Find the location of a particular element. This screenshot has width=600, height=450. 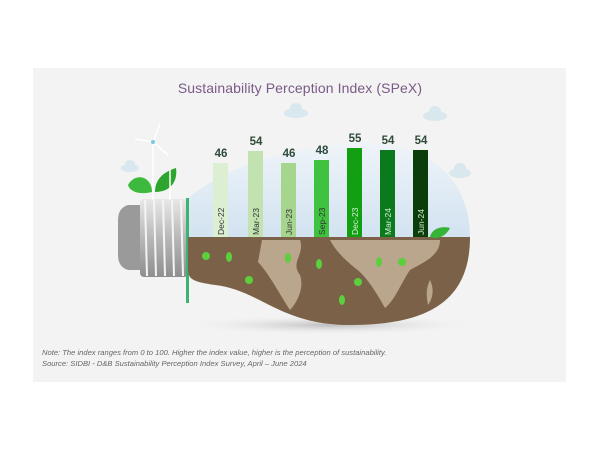

bar-label: Jun-24 is located at coordinates (421, 222).